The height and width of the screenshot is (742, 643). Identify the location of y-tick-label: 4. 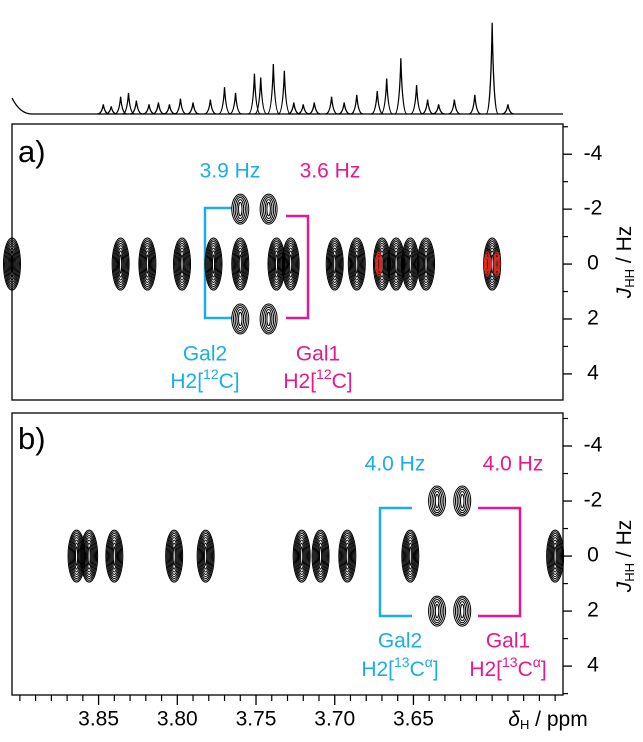
(593, 372).